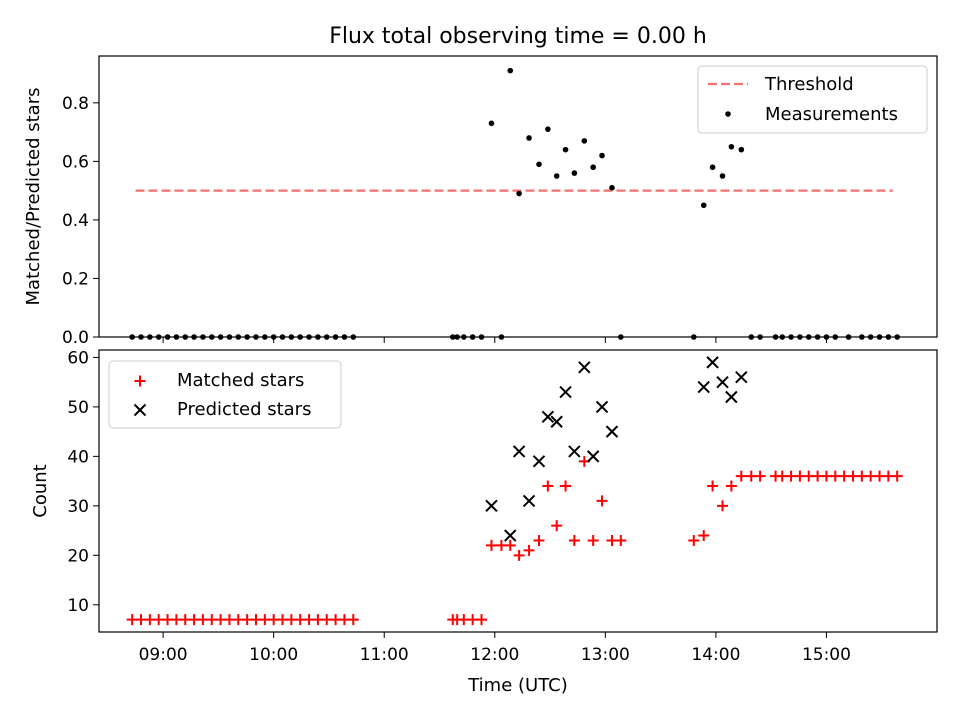 The height and width of the screenshot is (720, 960). What do you see at coordinates (812, 99) in the screenshot?
I see `top-legend-box` at bounding box center [812, 99].